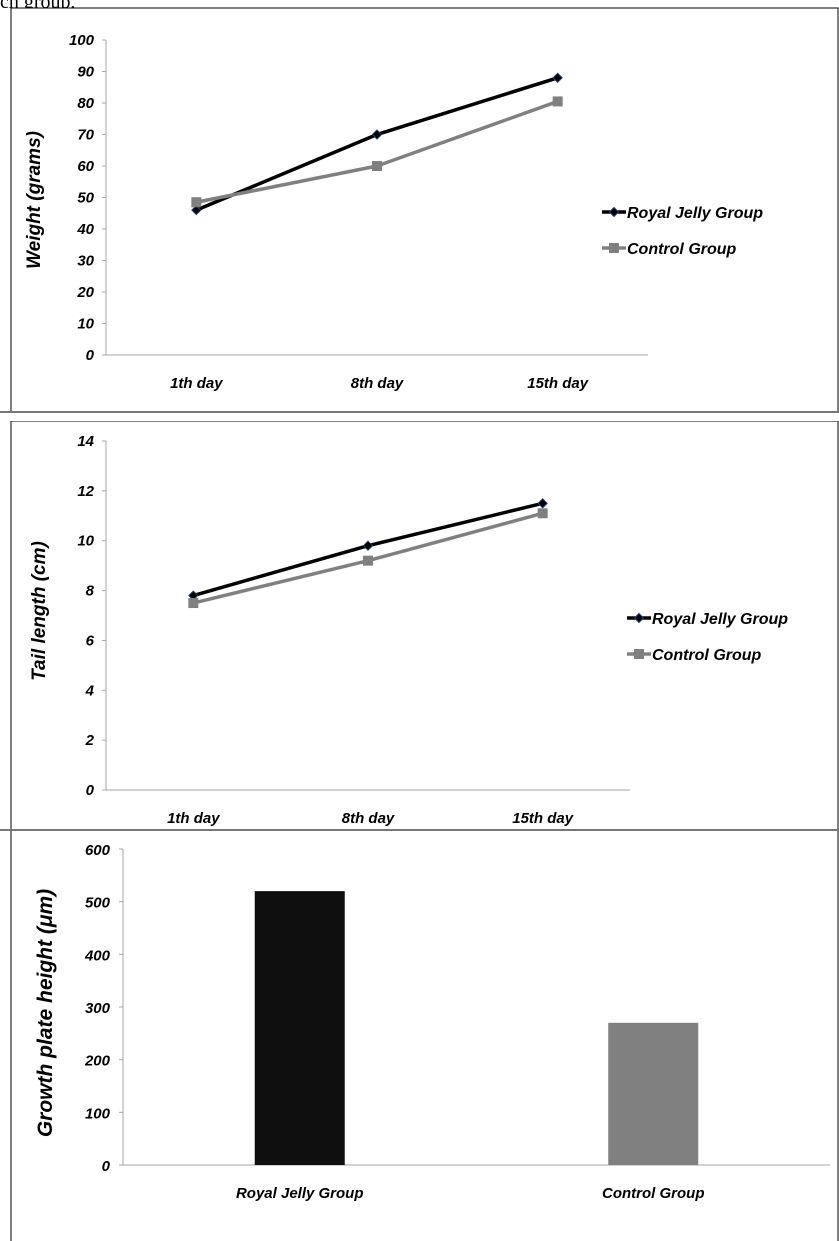 This screenshot has width=839, height=1241. What do you see at coordinates (85, 261) in the screenshot?
I see `y-tick-label: 30` at bounding box center [85, 261].